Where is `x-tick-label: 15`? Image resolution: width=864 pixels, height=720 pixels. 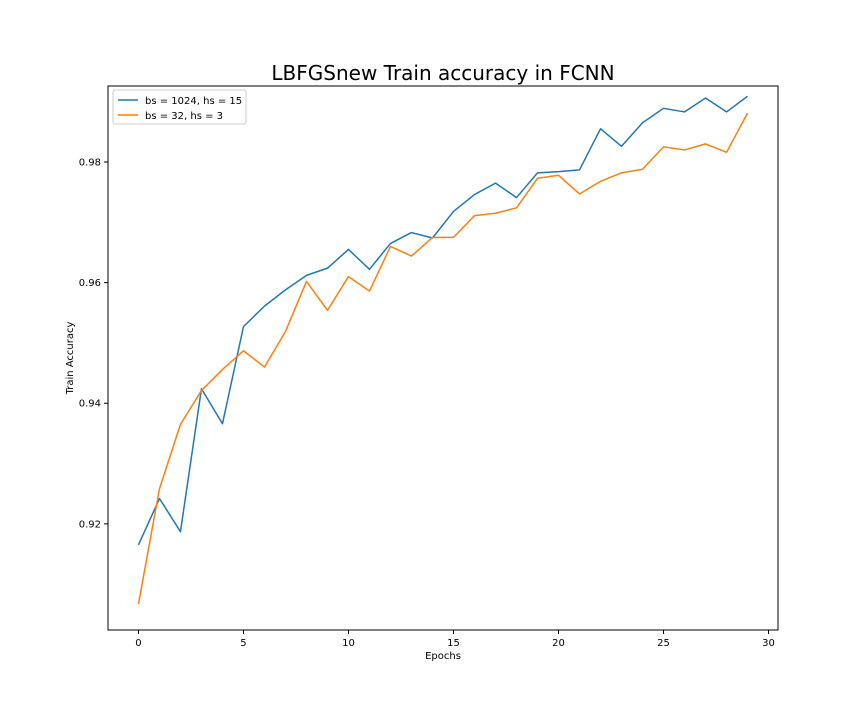 x-tick-label: 15 is located at coordinates (453, 643).